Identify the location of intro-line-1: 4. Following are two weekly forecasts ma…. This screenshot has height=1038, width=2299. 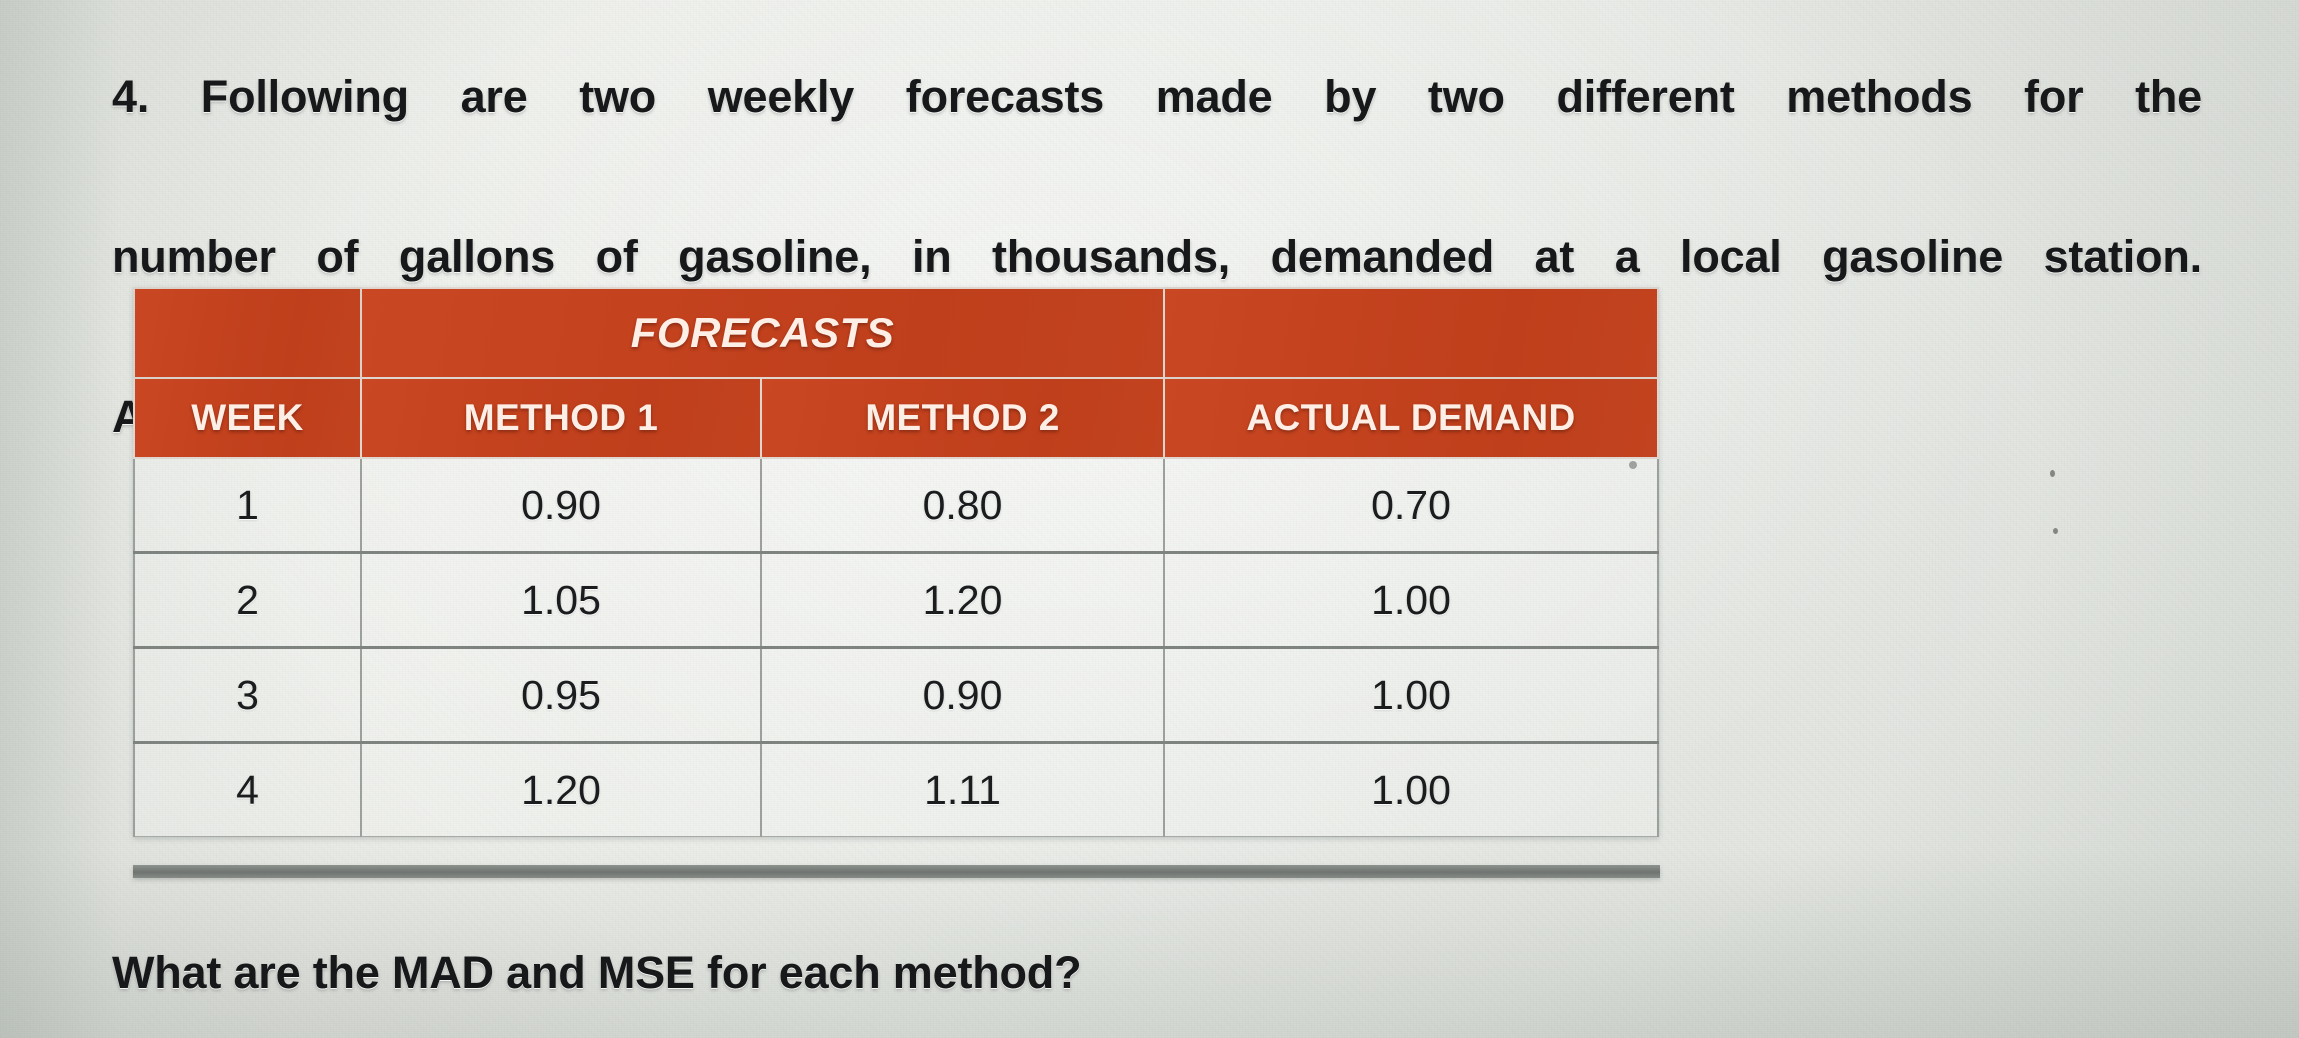
(1157, 96).